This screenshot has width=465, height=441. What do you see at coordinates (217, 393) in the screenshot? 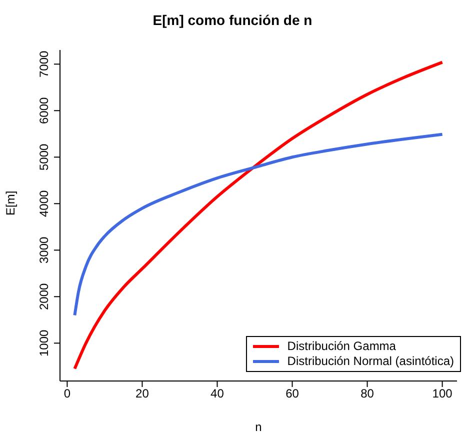
I see `x-tick-label: 40` at bounding box center [217, 393].